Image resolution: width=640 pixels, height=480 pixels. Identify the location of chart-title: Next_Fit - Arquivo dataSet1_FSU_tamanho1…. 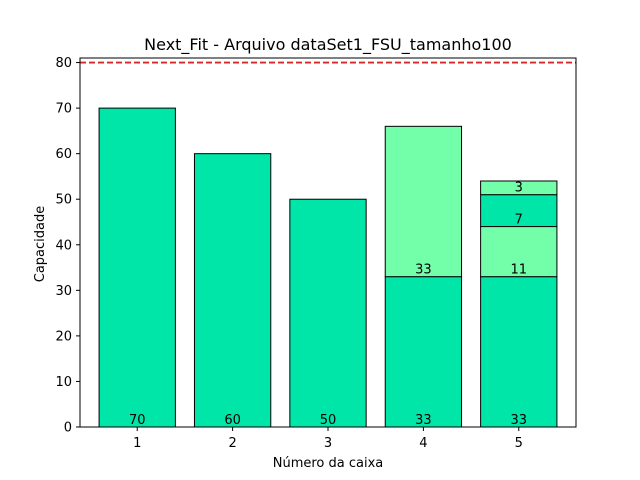
(328, 45).